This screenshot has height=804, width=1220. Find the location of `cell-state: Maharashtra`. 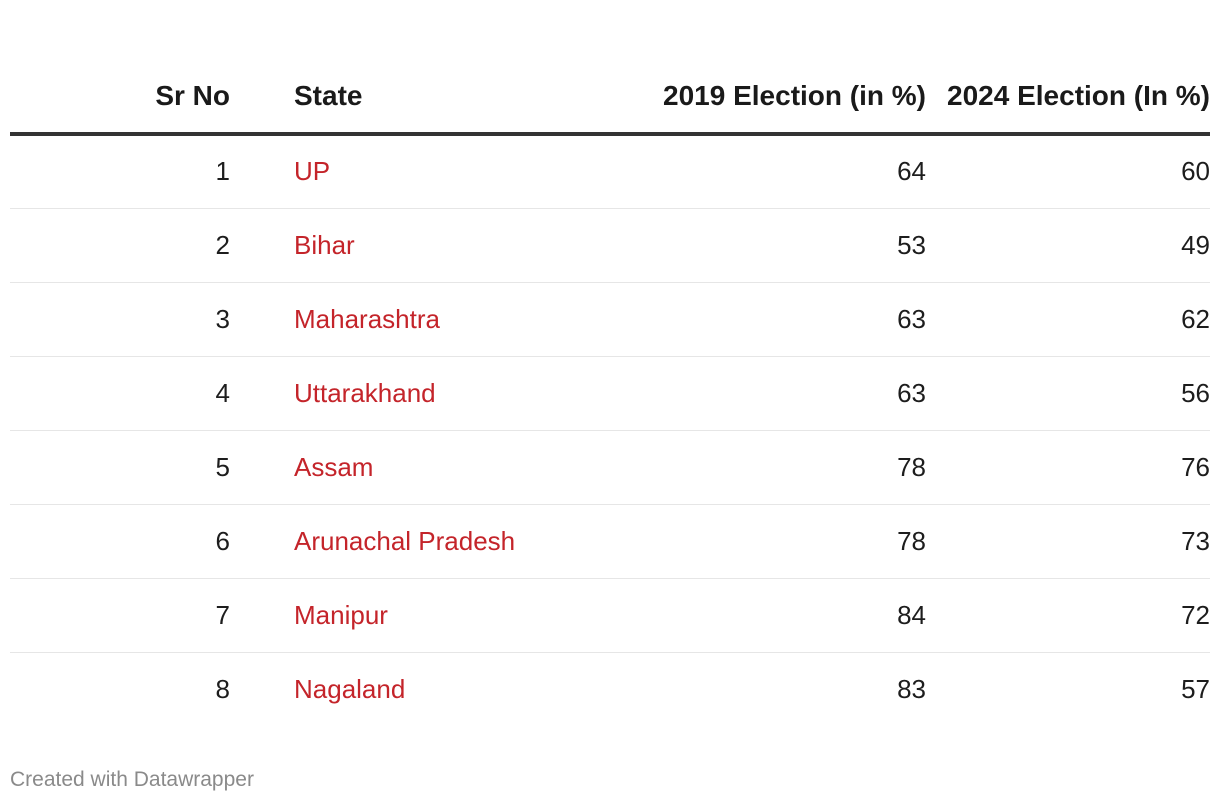

cell-state: Maharashtra is located at coordinates (442, 319).